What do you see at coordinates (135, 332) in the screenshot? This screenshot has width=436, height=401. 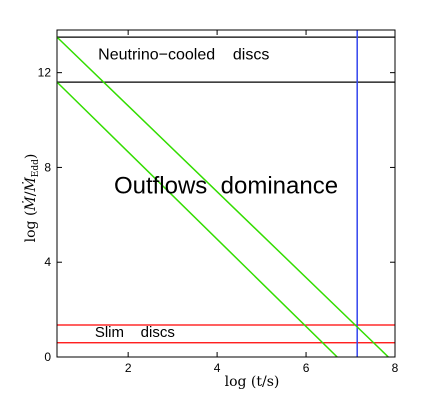 I see `region-label-2: Slim discs` at bounding box center [135, 332].